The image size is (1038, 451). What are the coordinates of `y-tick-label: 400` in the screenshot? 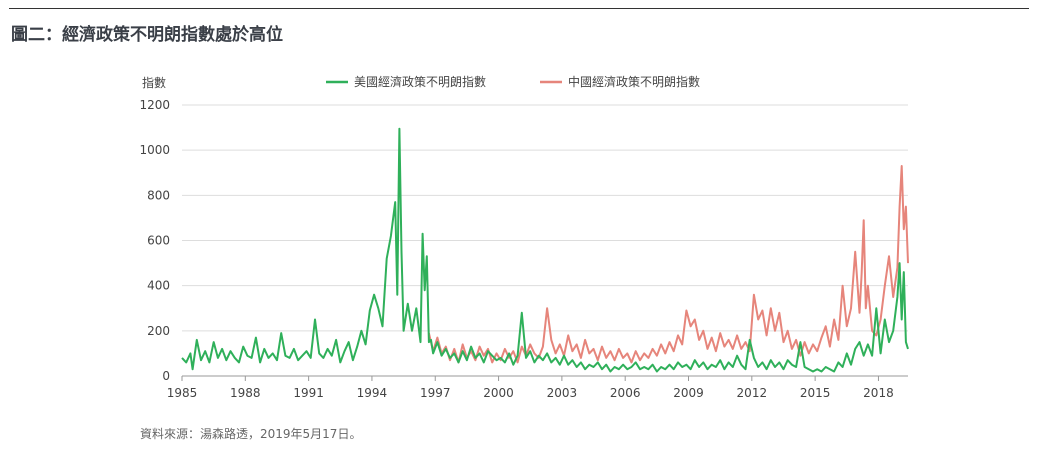 It's located at (158, 286).